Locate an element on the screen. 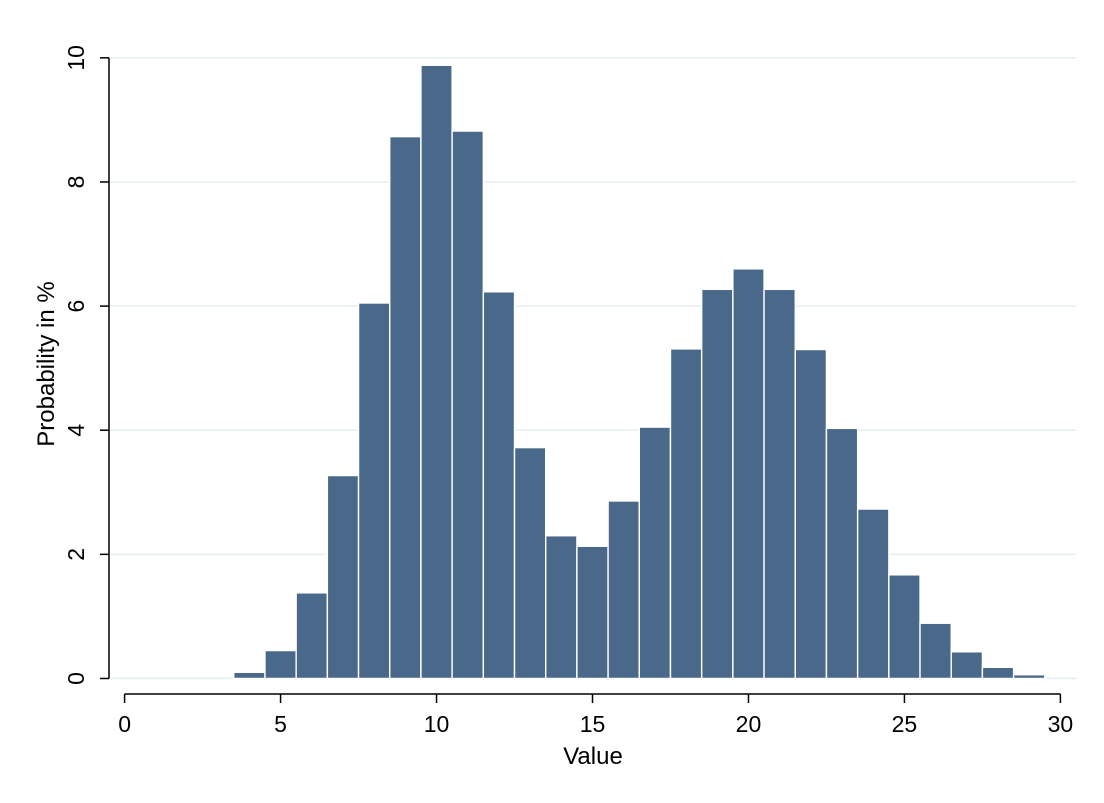 The image size is (1104, 803). x-tick-label-10: 10 is located at coordinates (437, 724).